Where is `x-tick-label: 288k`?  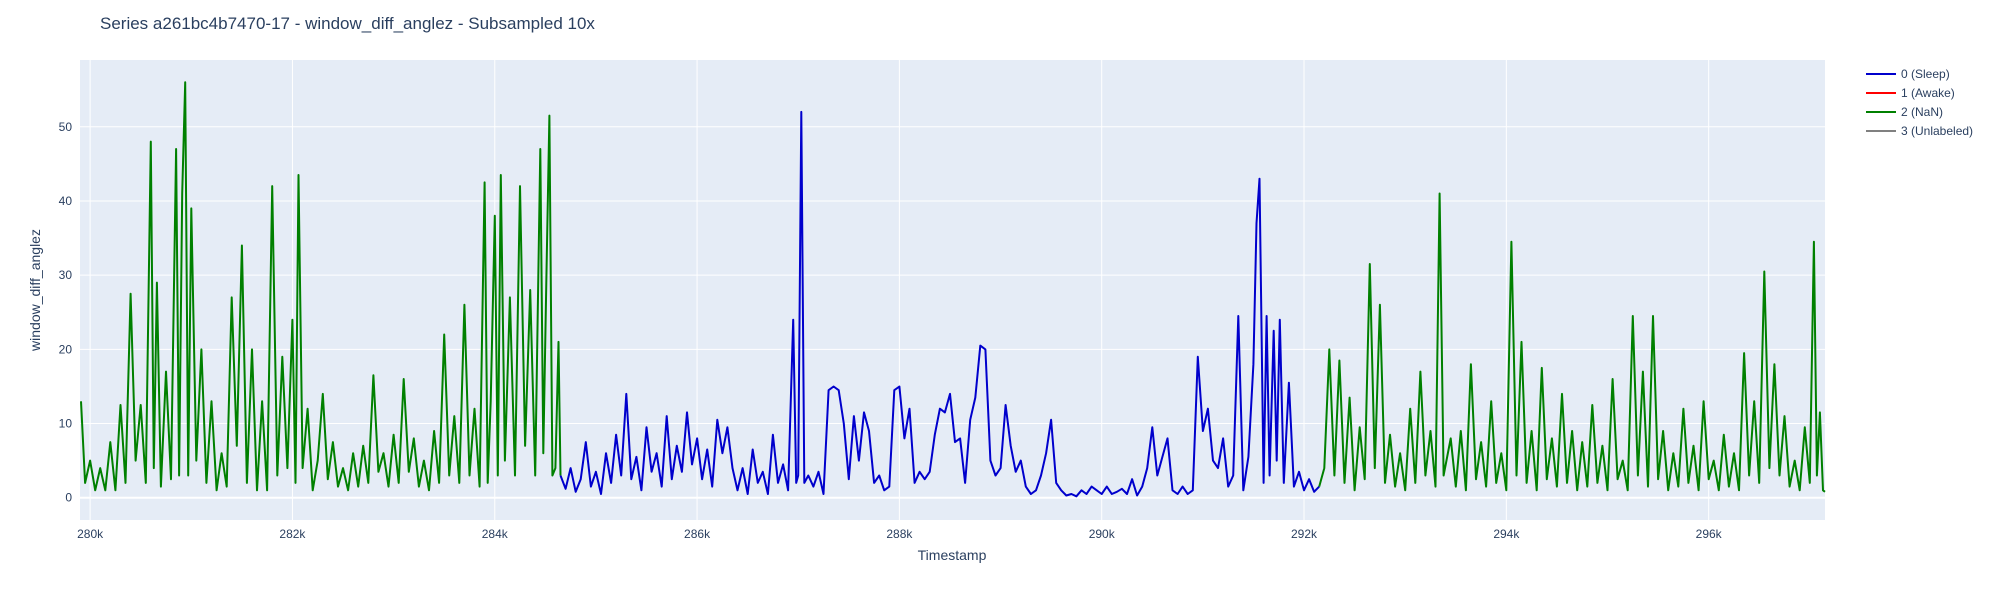
x-tick-label: 288k is located at coordinates (899, 534).